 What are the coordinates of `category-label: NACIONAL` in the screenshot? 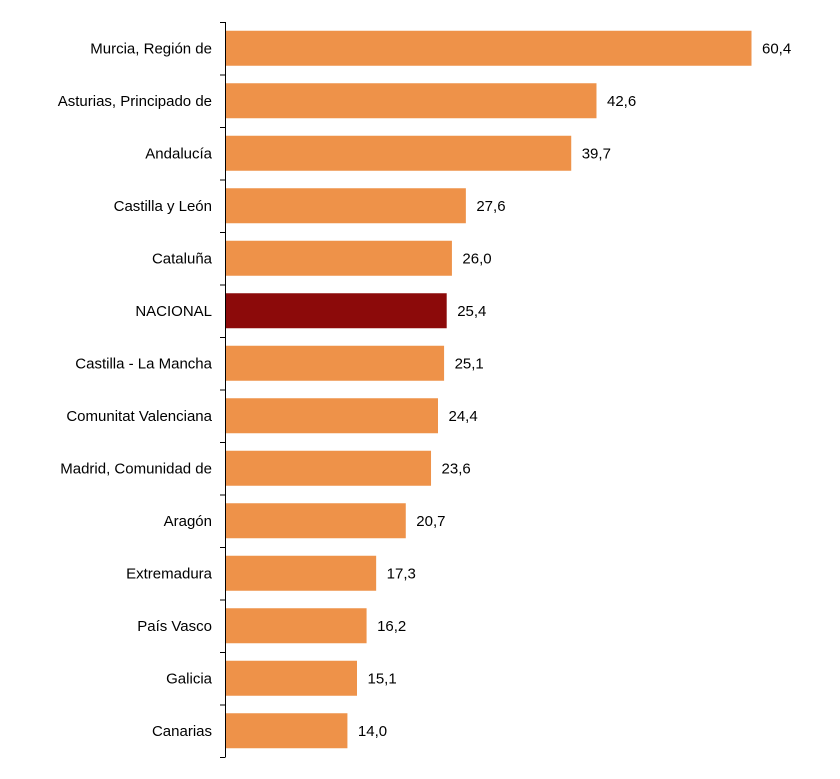 It's located at (173, 311).